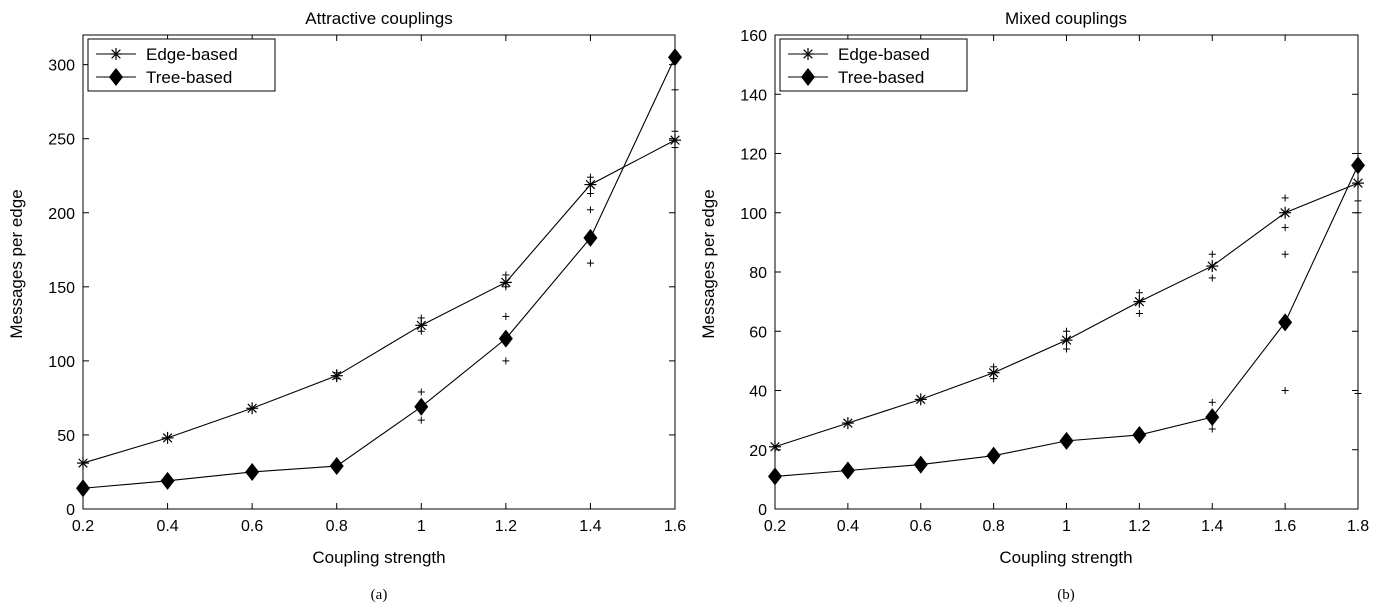  I want to click on chart-b-ytick-label-7: 140, so click(753, 95).